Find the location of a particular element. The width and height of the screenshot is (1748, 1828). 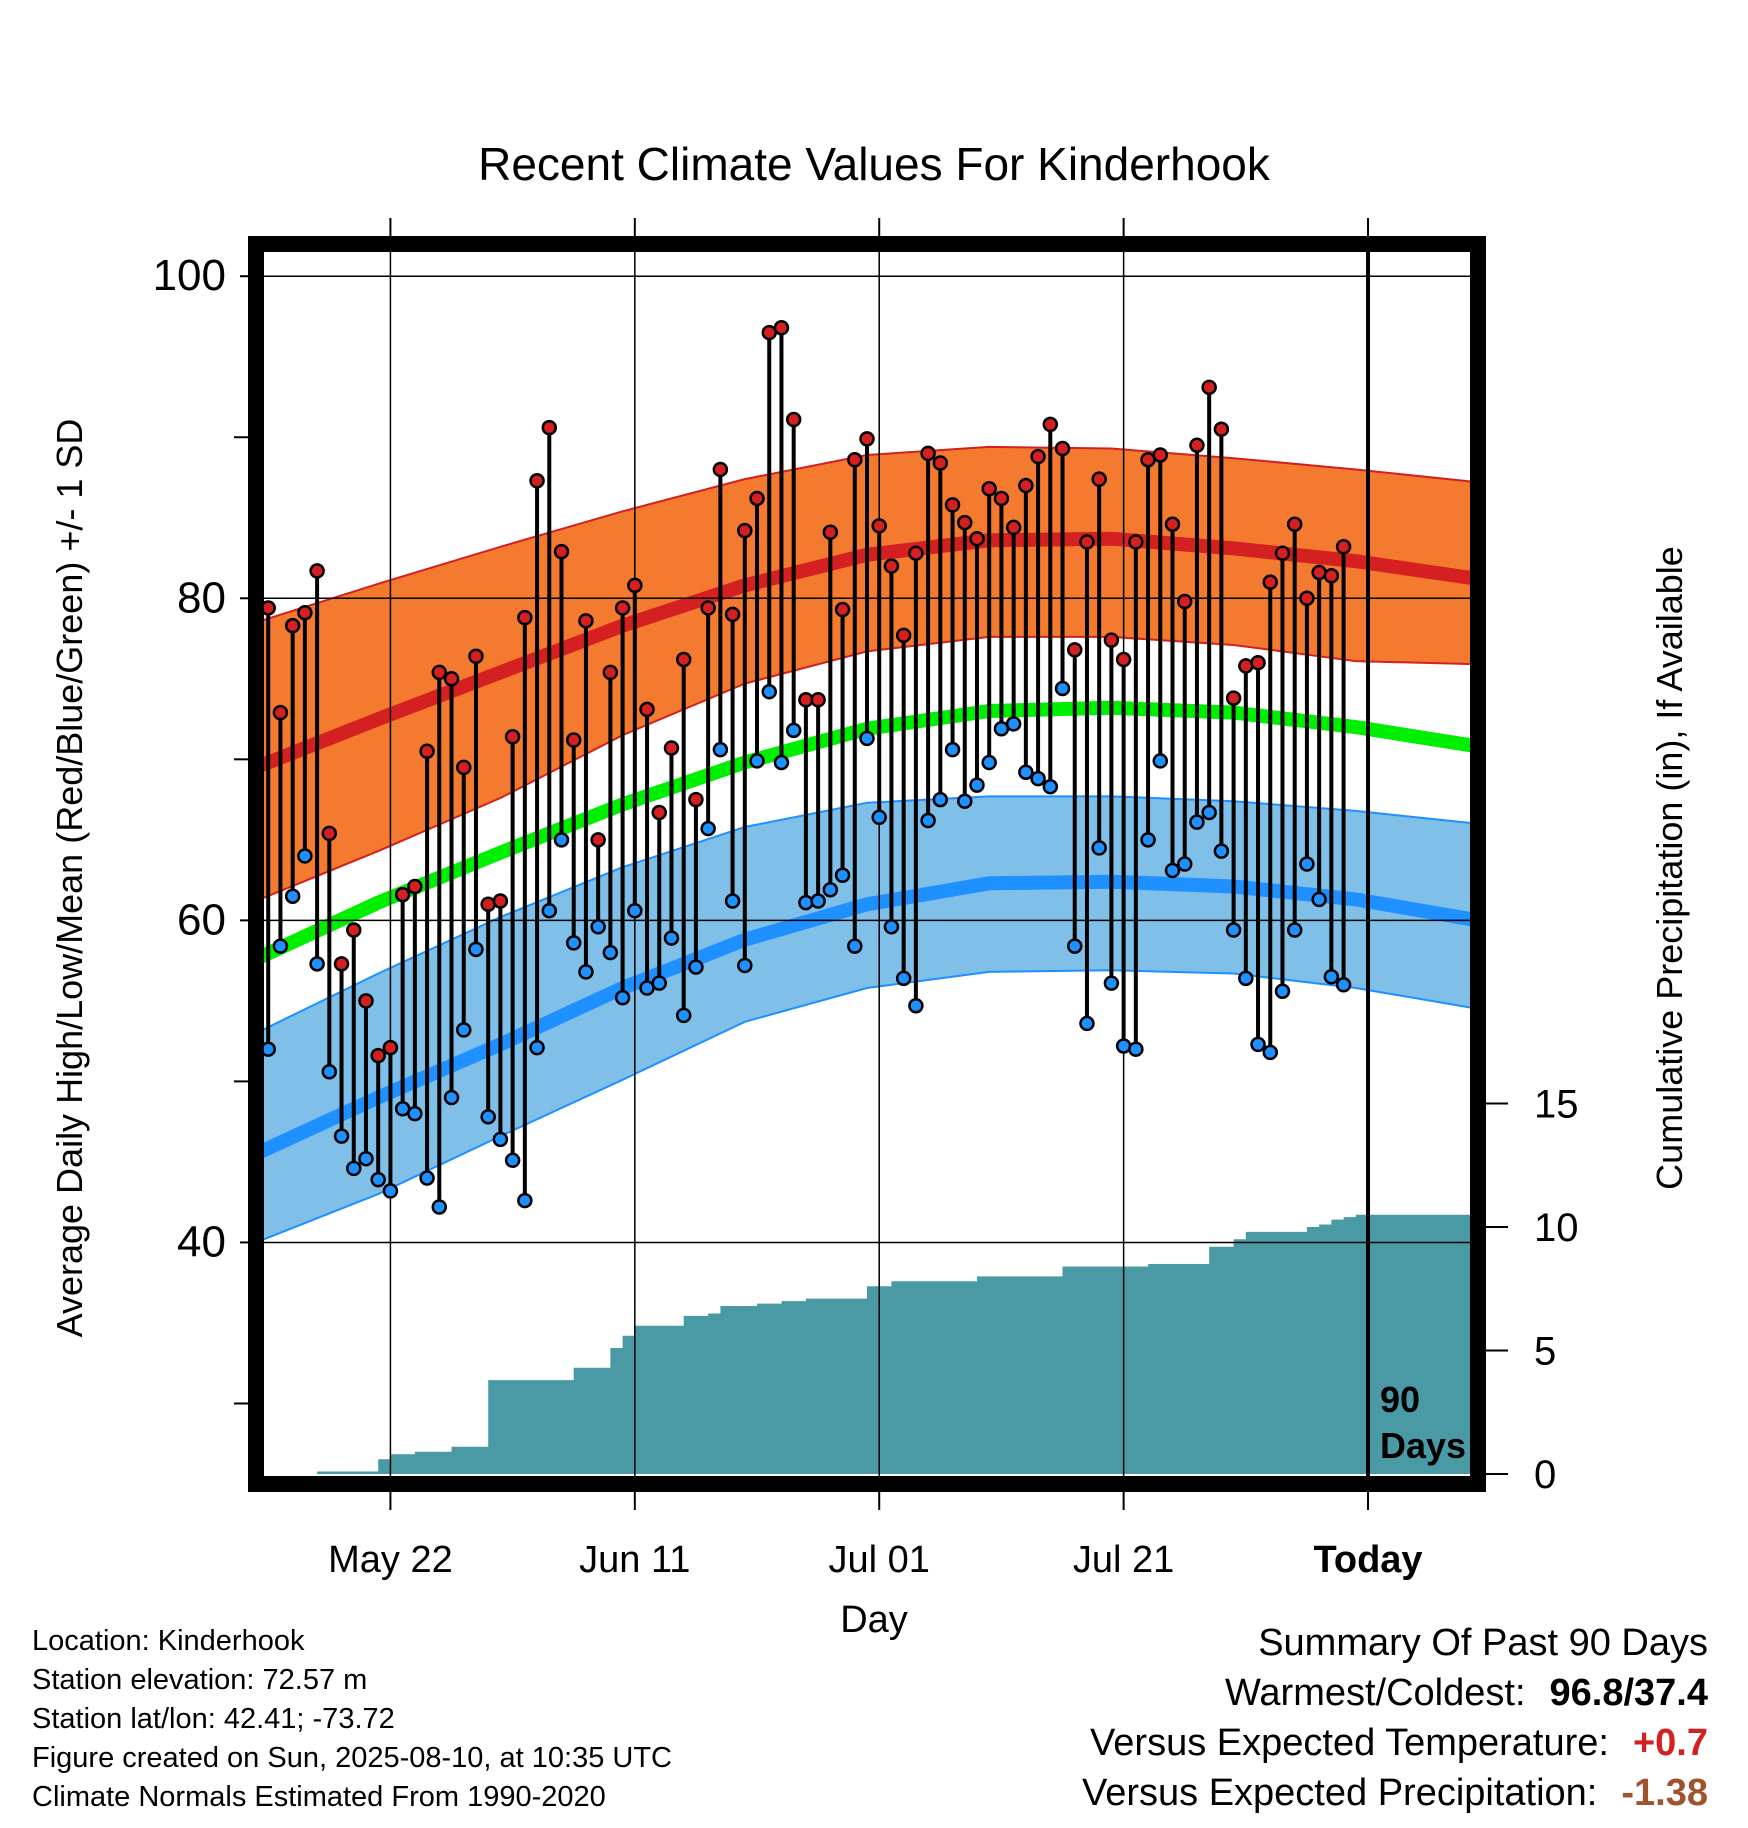

y-tick-label: 60 is located at coordinates (201, 919).